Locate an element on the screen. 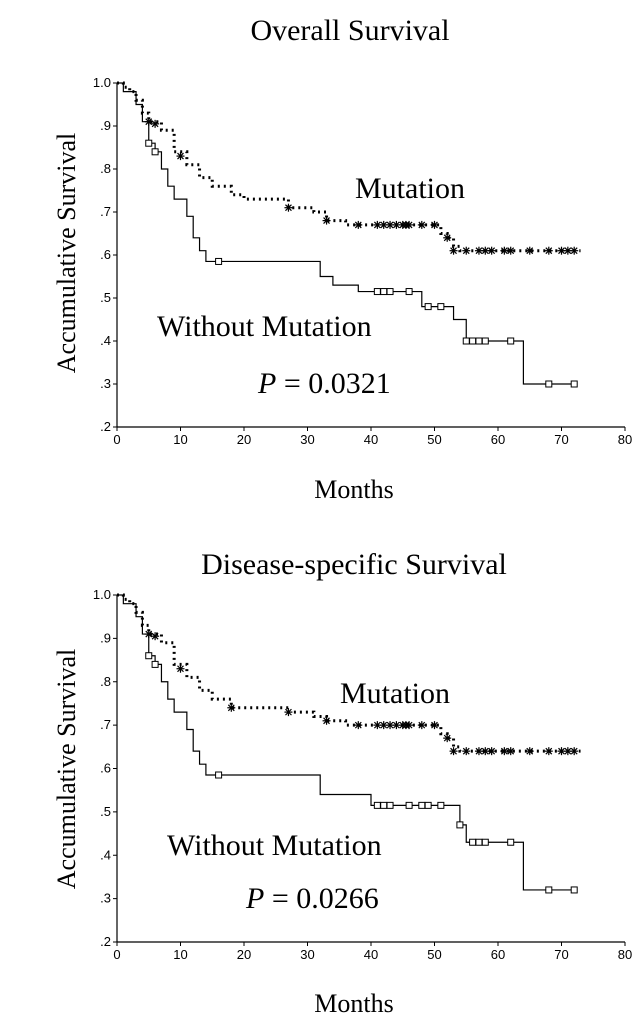 The image size is (638, 1027). p-symbol: P is located at coordinates (254, 898).